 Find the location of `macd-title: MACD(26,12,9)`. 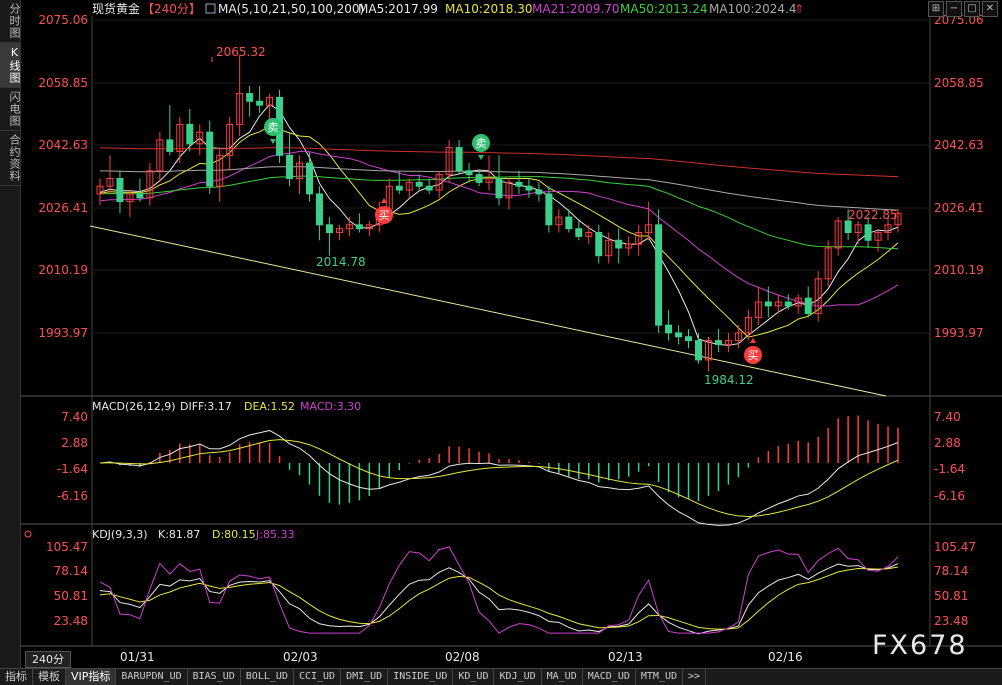

macd-title: MACD(26,12,9) is located at coordinates (134, 406).